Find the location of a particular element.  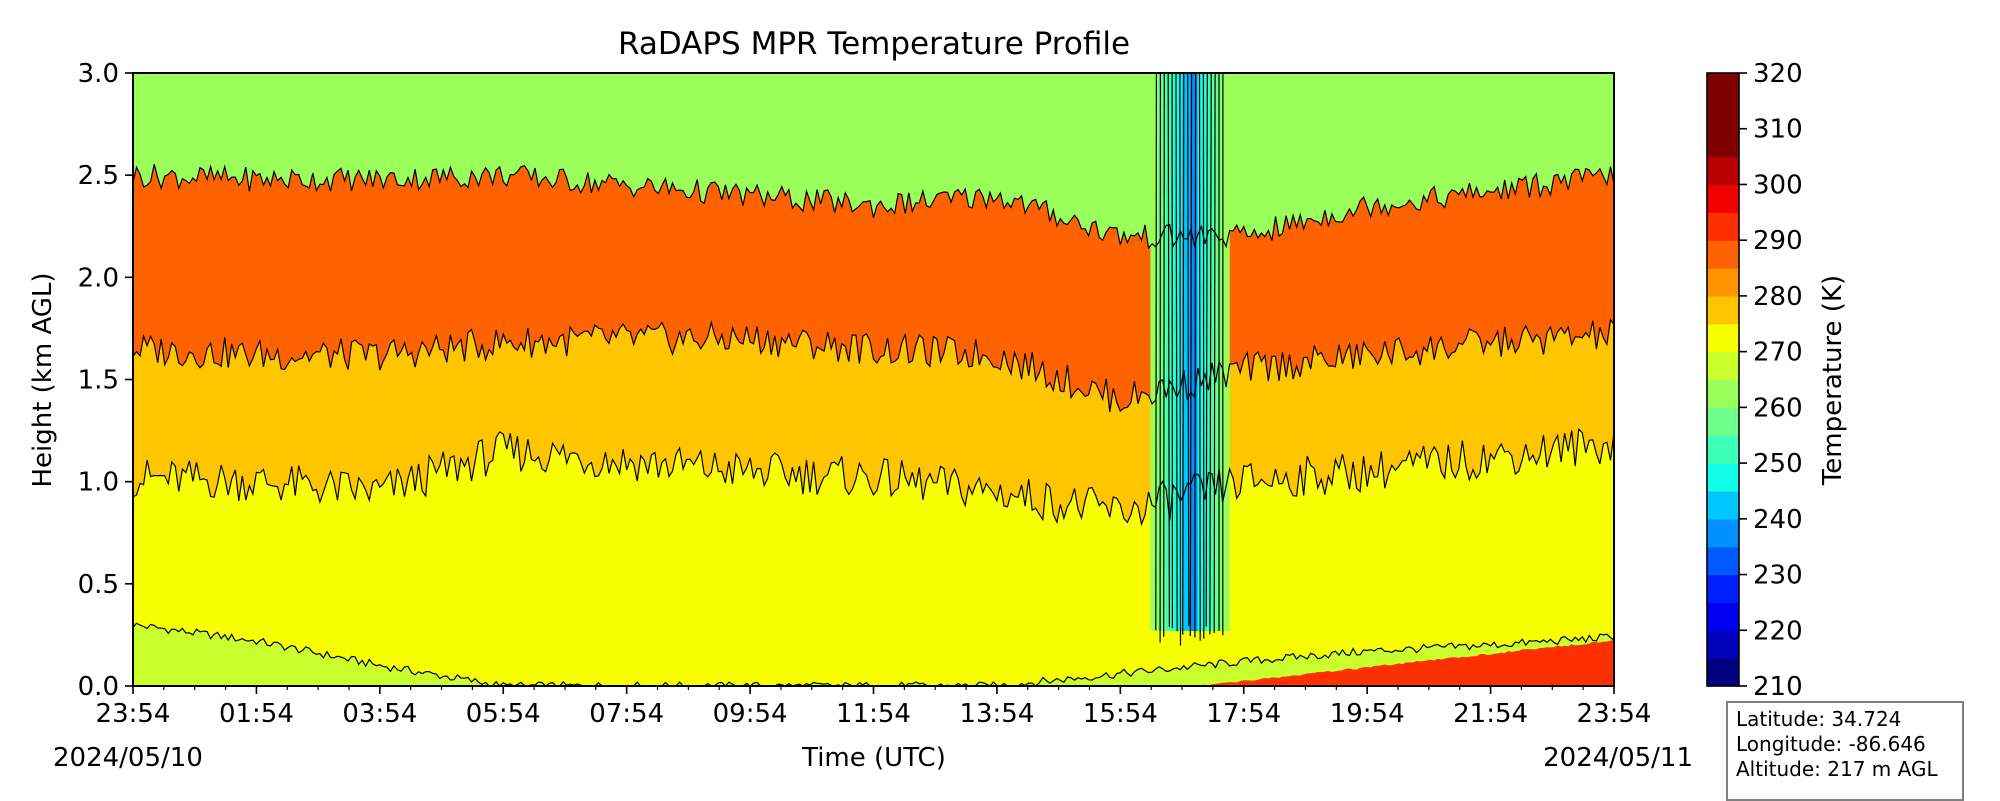

y-tick-label: 0.0 is located at coordinates (98, 687).